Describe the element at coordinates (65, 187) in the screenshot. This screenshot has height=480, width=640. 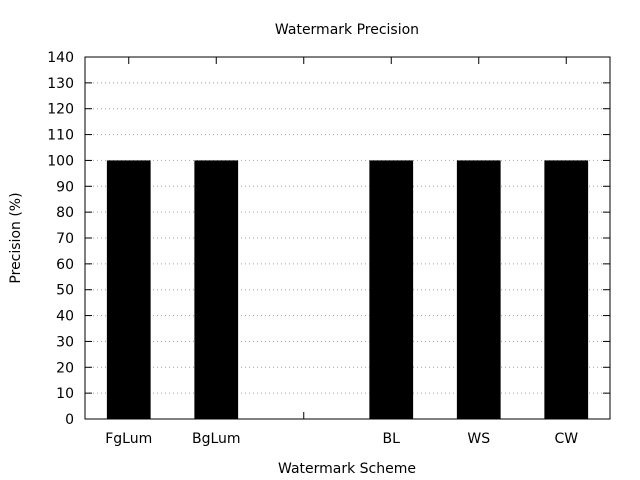
I see `y-tick-label: 90` at that location.